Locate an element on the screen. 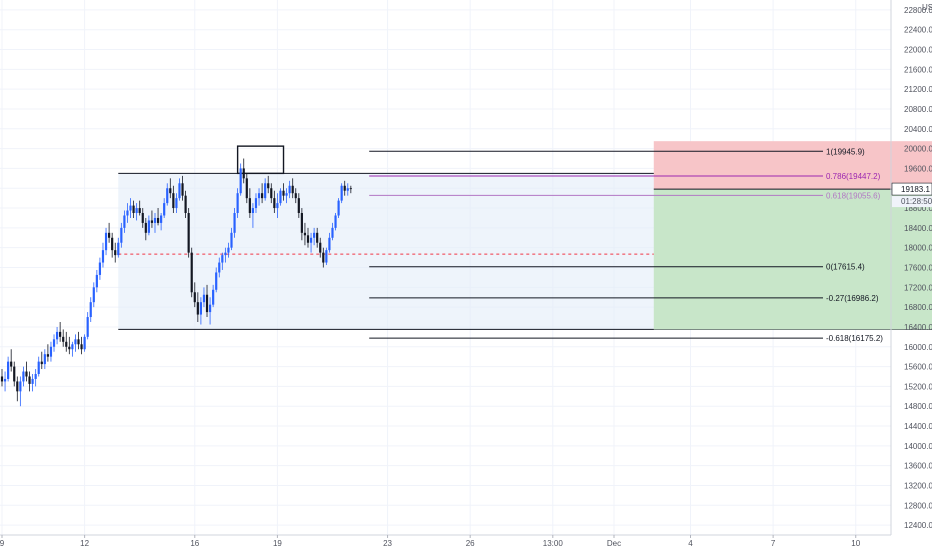 The height and width of the screenshot is (550, 932). price-tick-label: 15200.0 is located at coordinates (918, 386).